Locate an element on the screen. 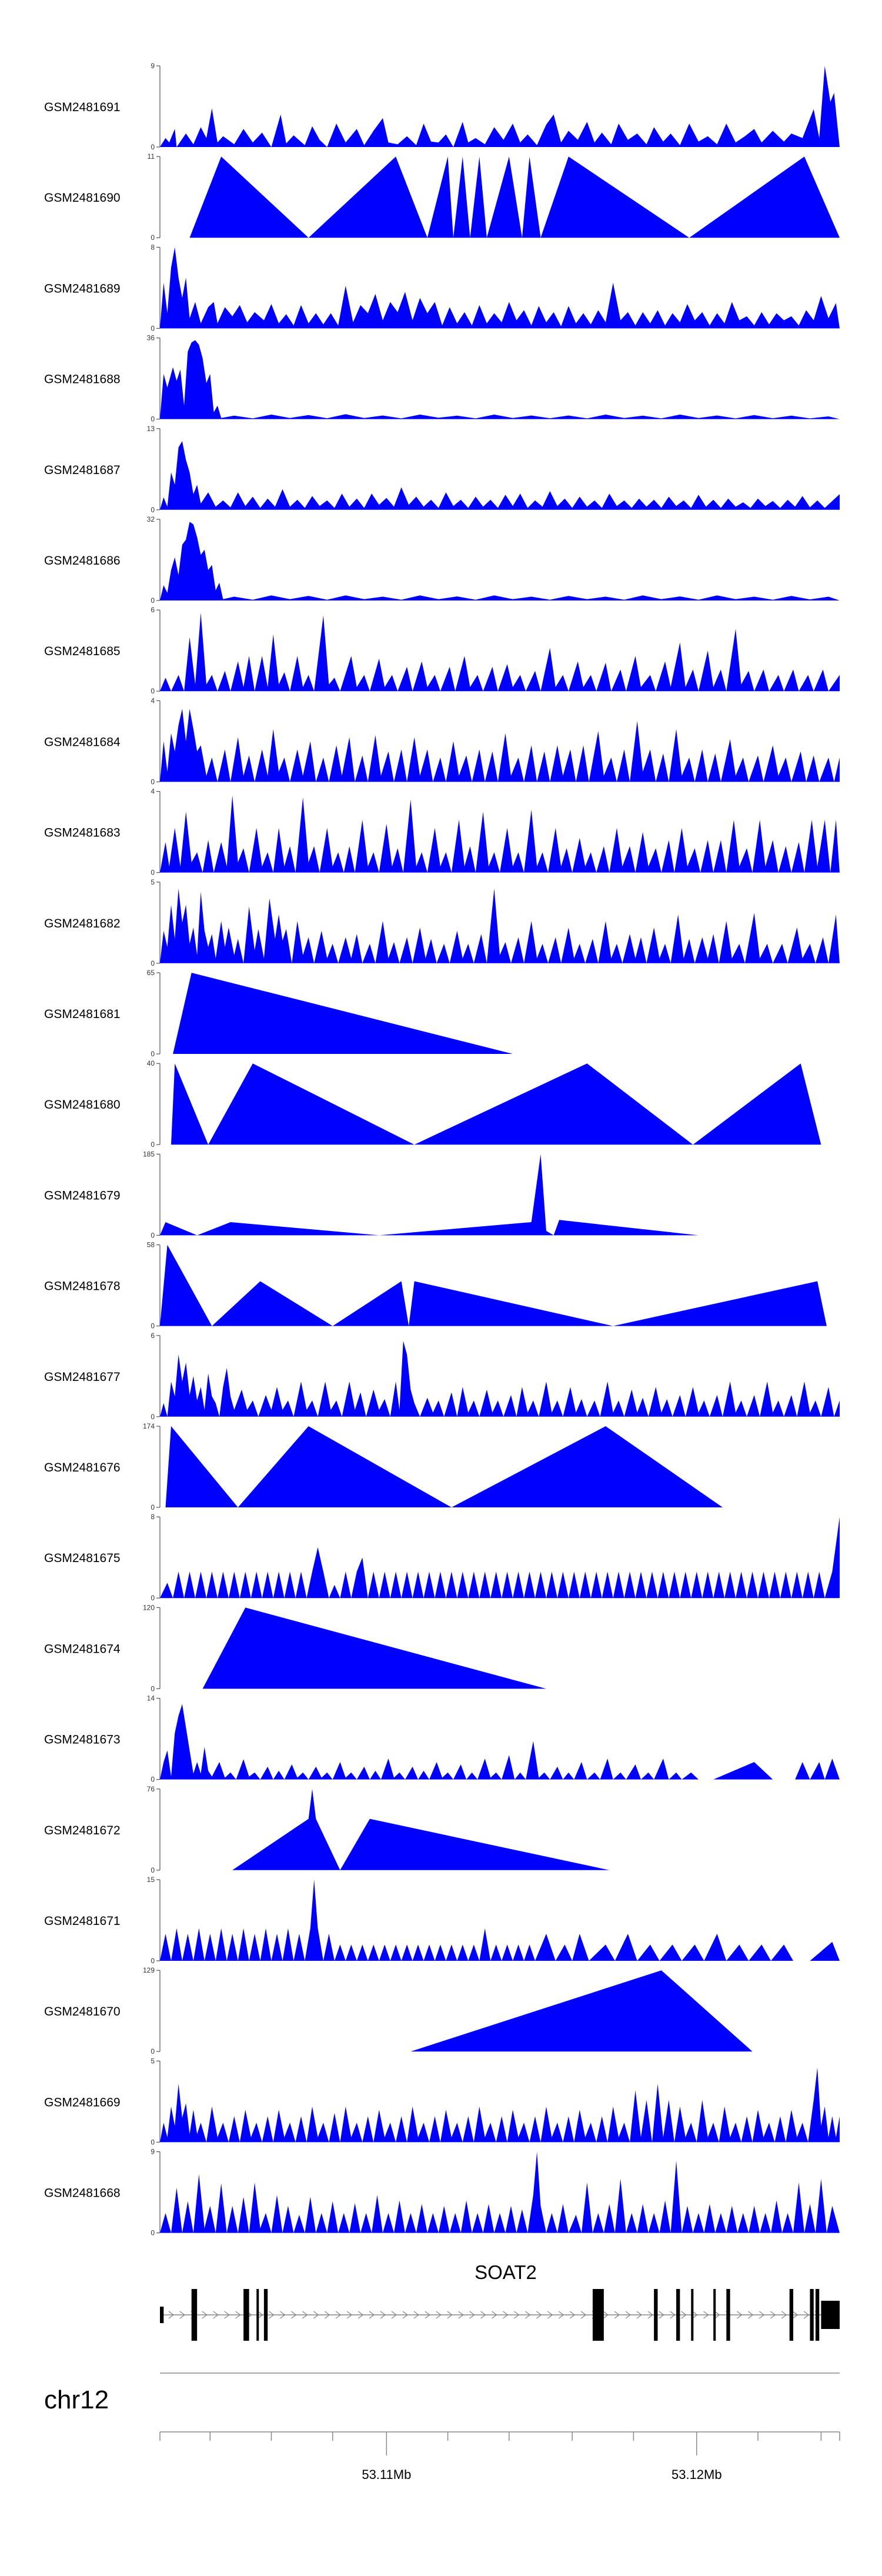  track-label: GSM2481688 is located at coordinates (82, 379).